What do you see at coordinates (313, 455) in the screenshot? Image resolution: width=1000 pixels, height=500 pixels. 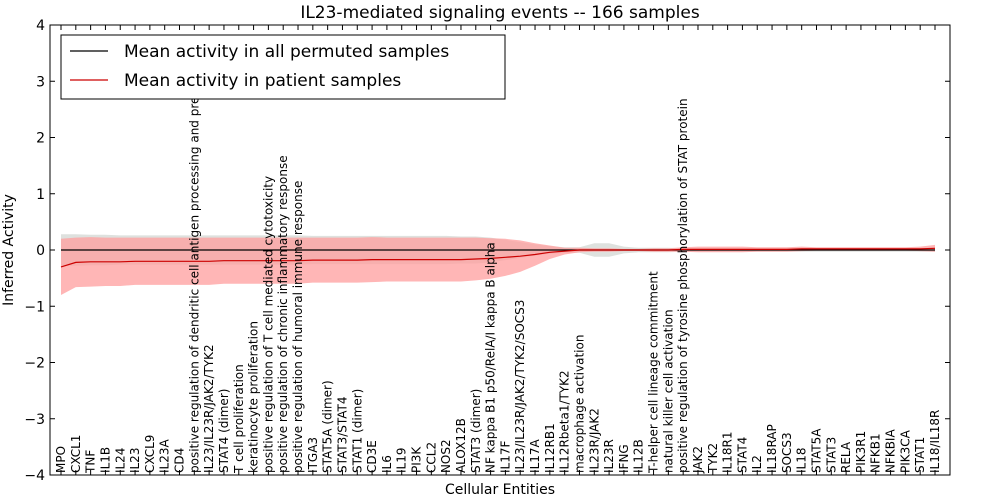 I see `x-tick-label: ITGA3` at bounding box center [313, 455].